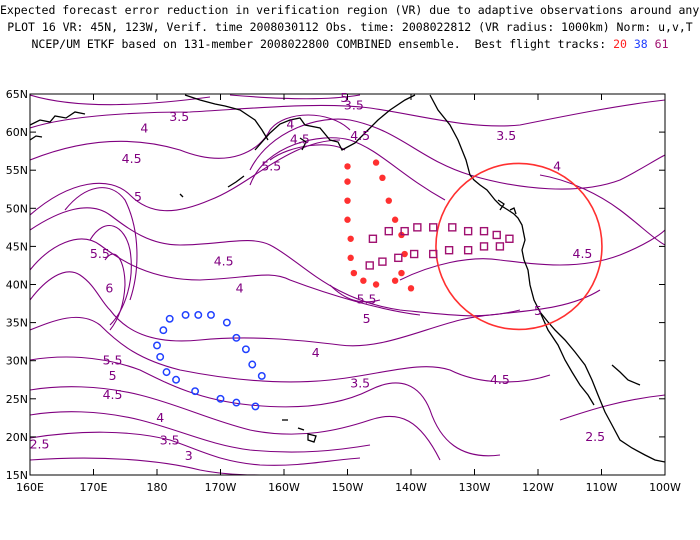 The width and height of the screenshot is (700, 540). Describe the element at coordinates (17, 399) in the screenshot. I see `lat-label: 25N` at that location.